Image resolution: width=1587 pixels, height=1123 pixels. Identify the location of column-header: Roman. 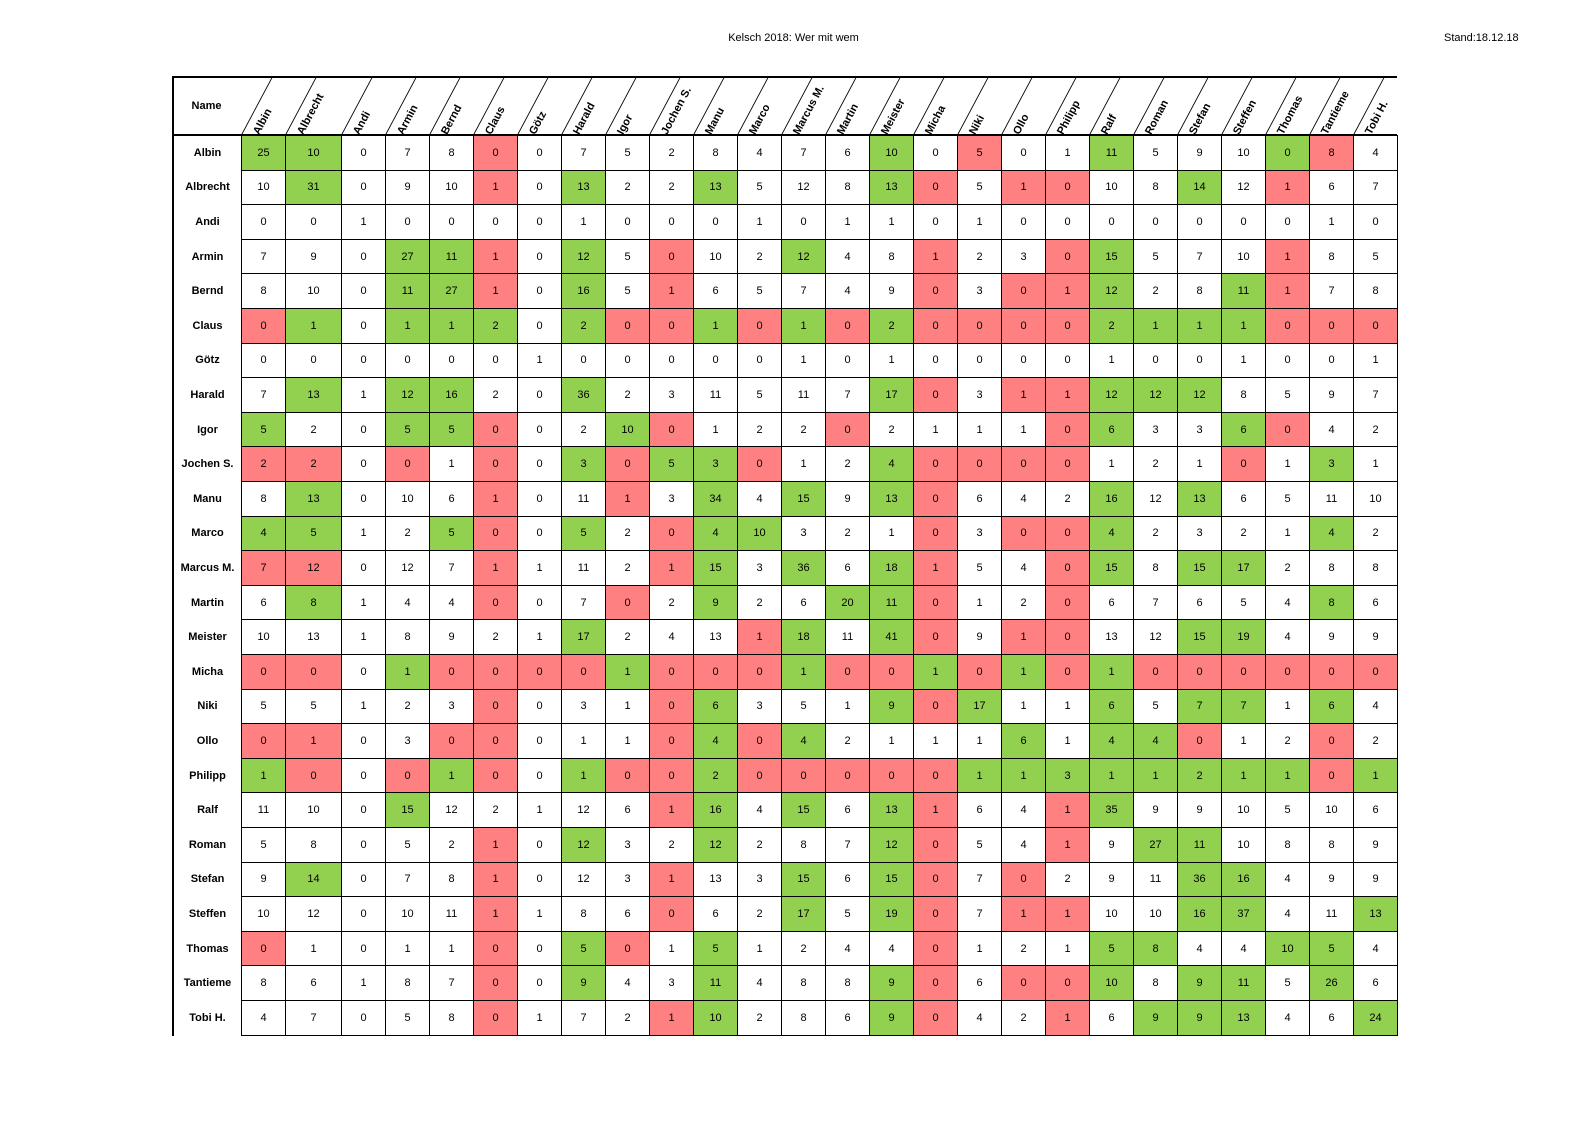
(1157, 117).